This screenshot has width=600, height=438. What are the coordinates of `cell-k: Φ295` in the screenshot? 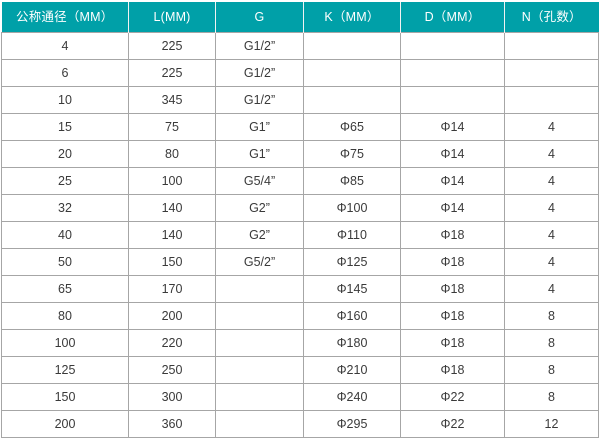 It's located at (352, 424).